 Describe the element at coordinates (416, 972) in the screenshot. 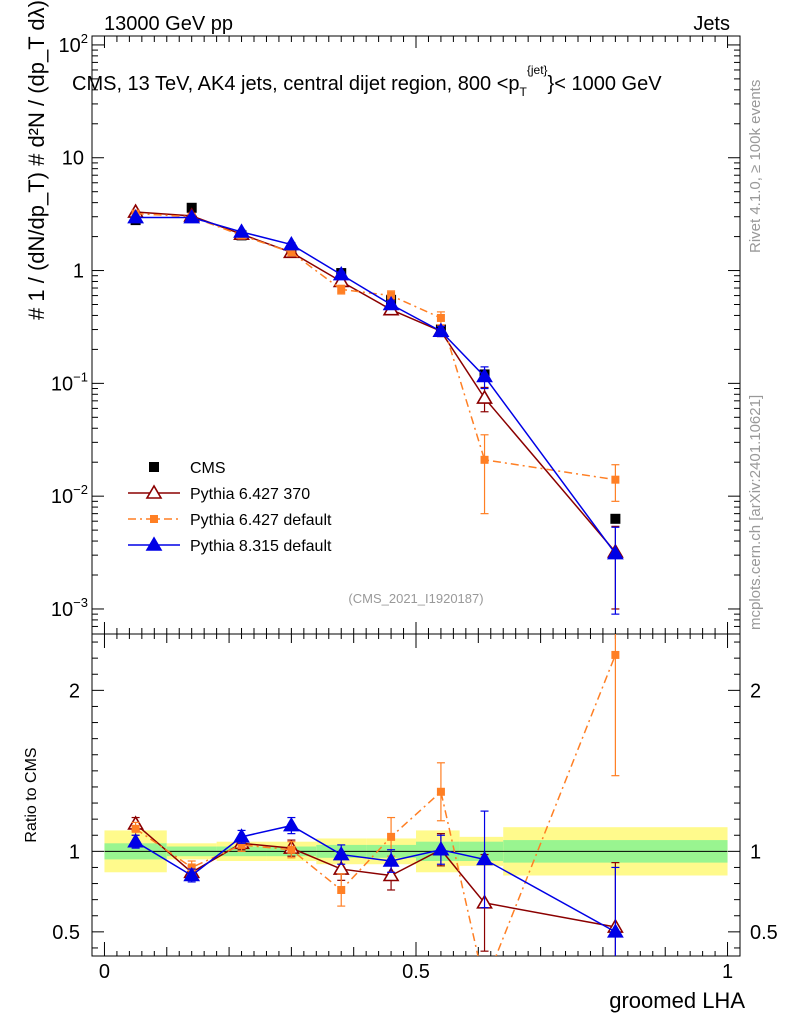

I see `x-tick-label: 0.5` at that location.